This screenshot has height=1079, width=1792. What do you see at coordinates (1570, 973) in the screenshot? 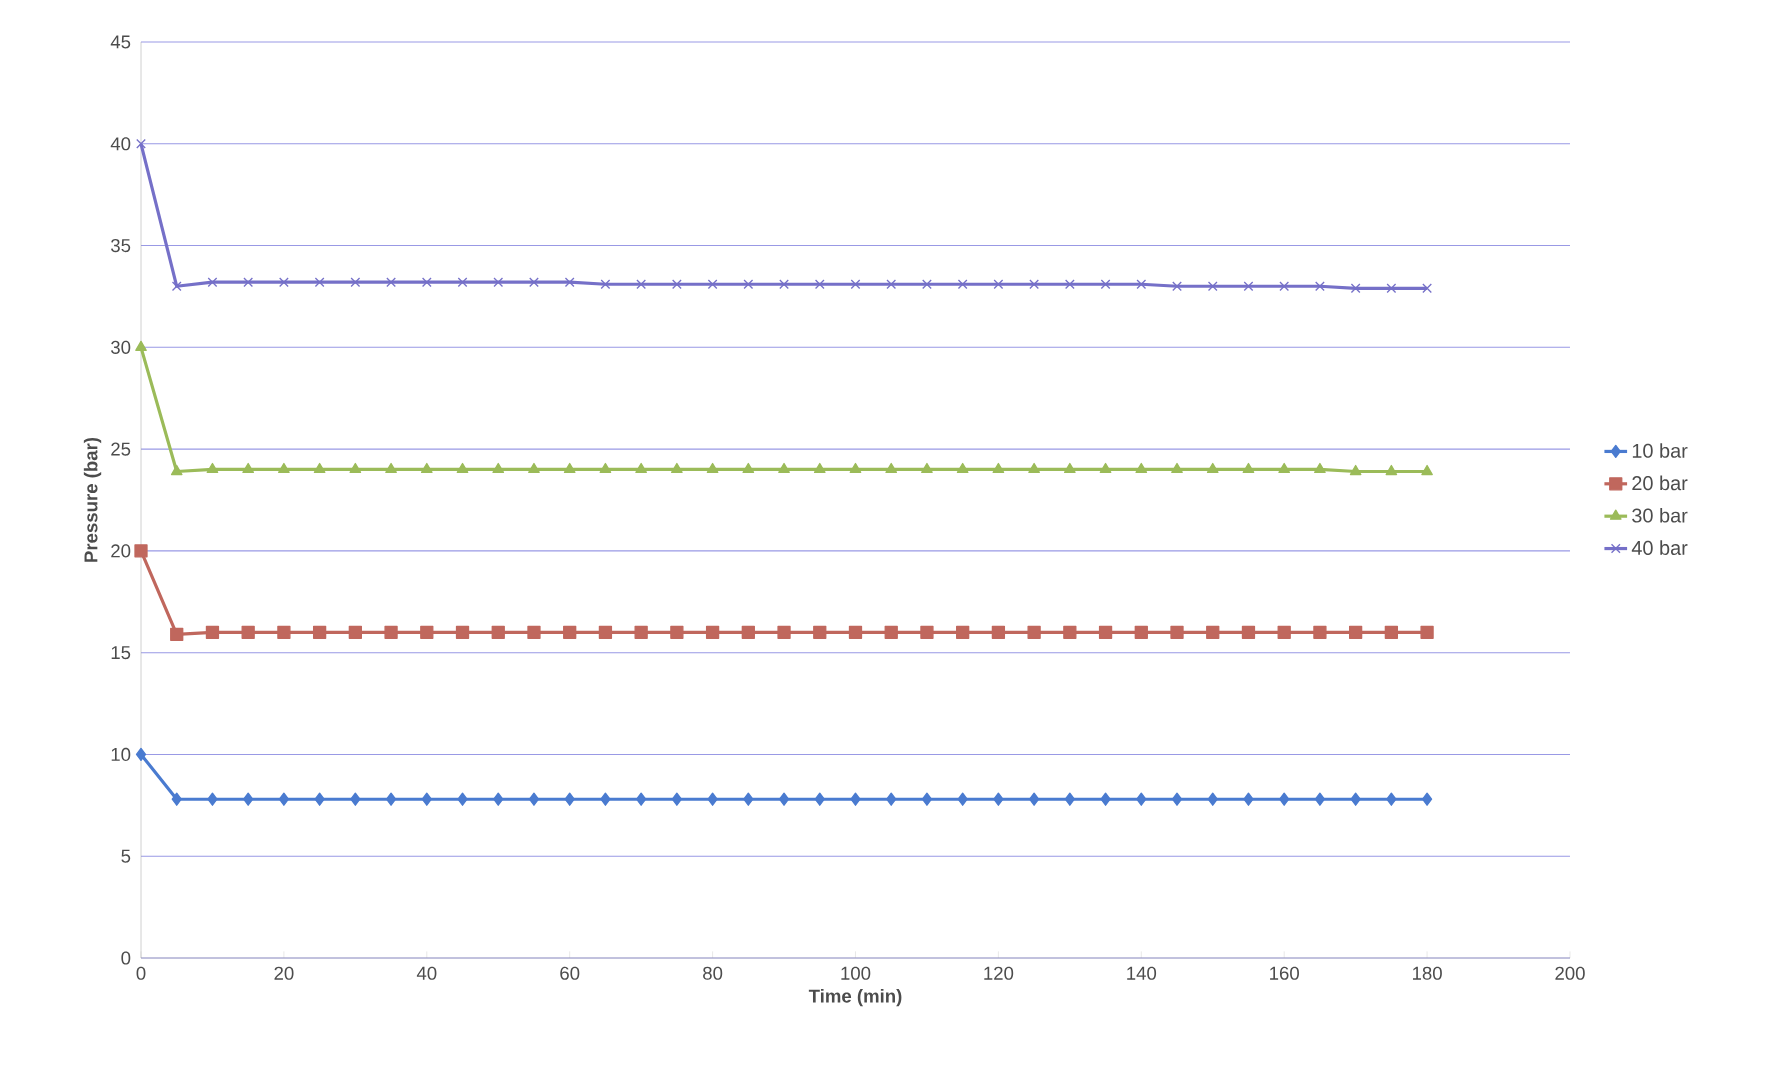
I see `x-tick-label: 200` at bounding box center [1570, 973].